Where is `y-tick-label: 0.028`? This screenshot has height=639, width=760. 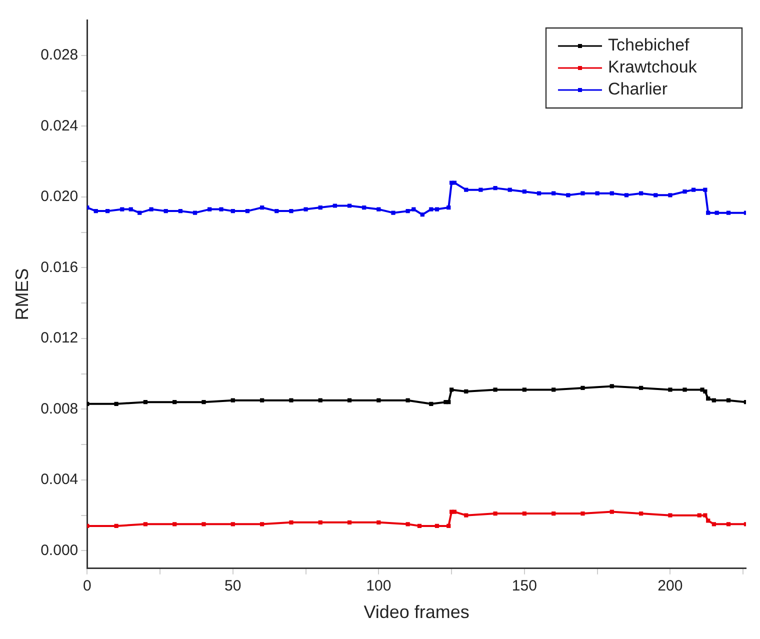
y-tick-label: 0.028 is located at coordinates (59, 55).